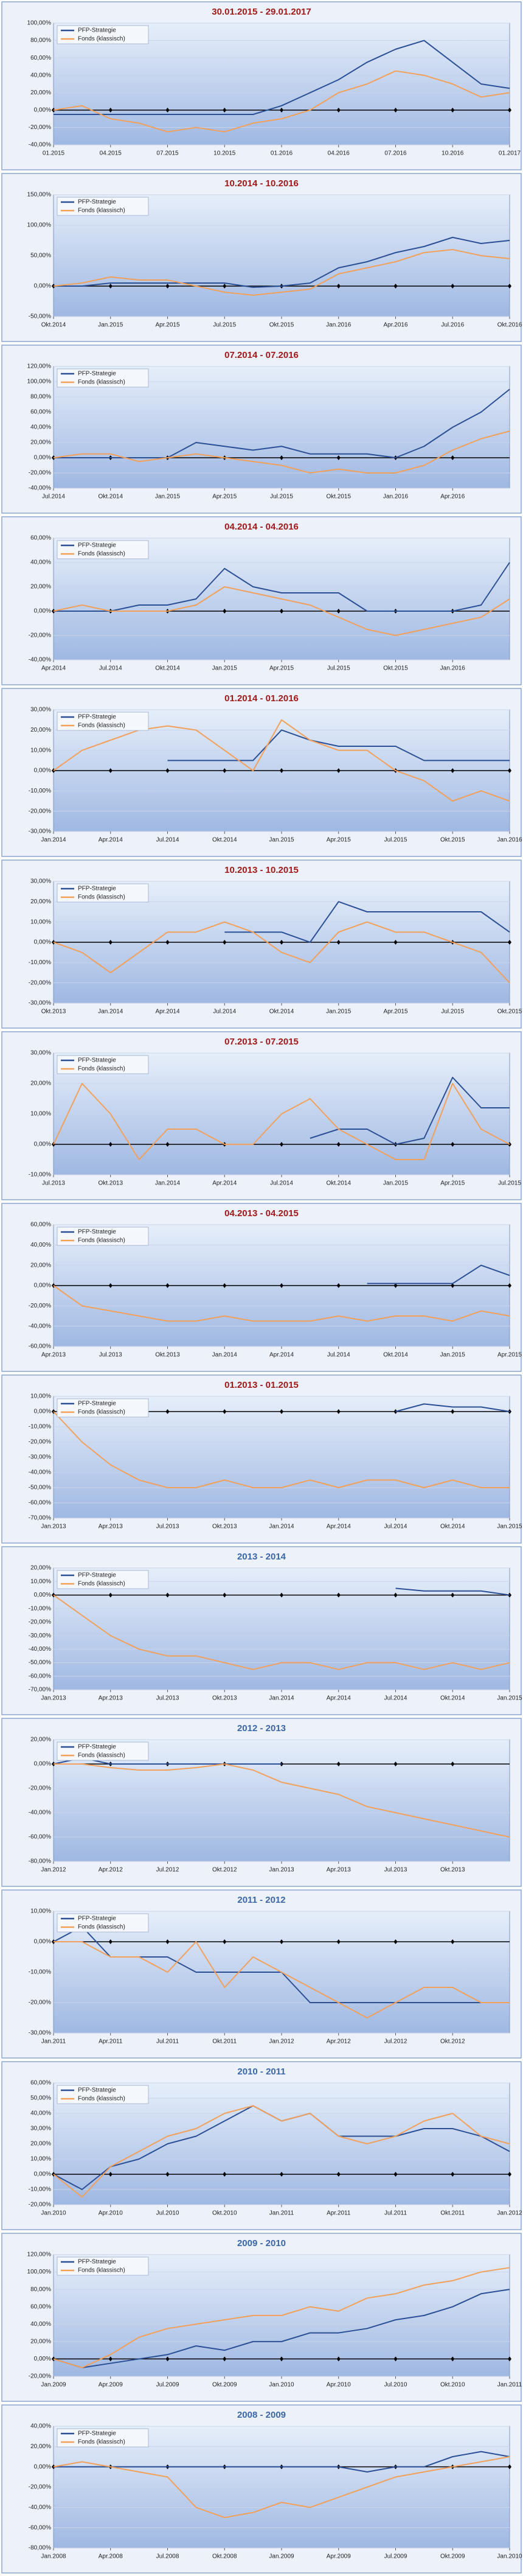  Describe the element at coordinates (395, 325) in the screenshot. I see `x-tick-label: Apr.2016` at that location.